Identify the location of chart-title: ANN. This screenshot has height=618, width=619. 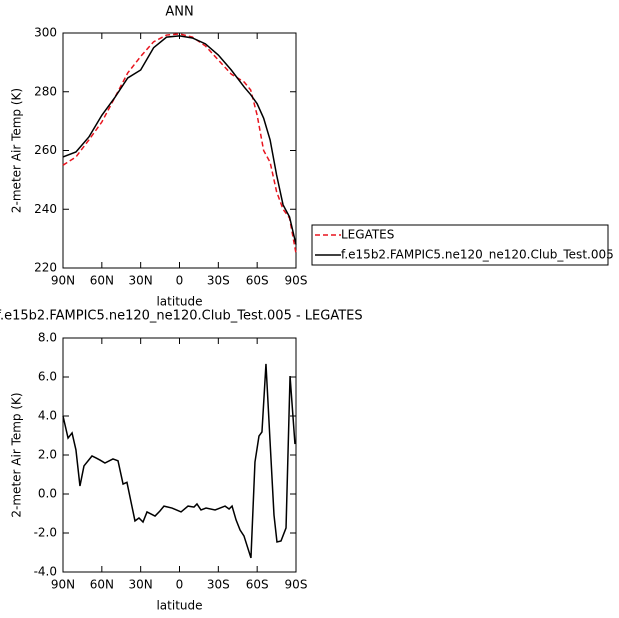
(179, 12).